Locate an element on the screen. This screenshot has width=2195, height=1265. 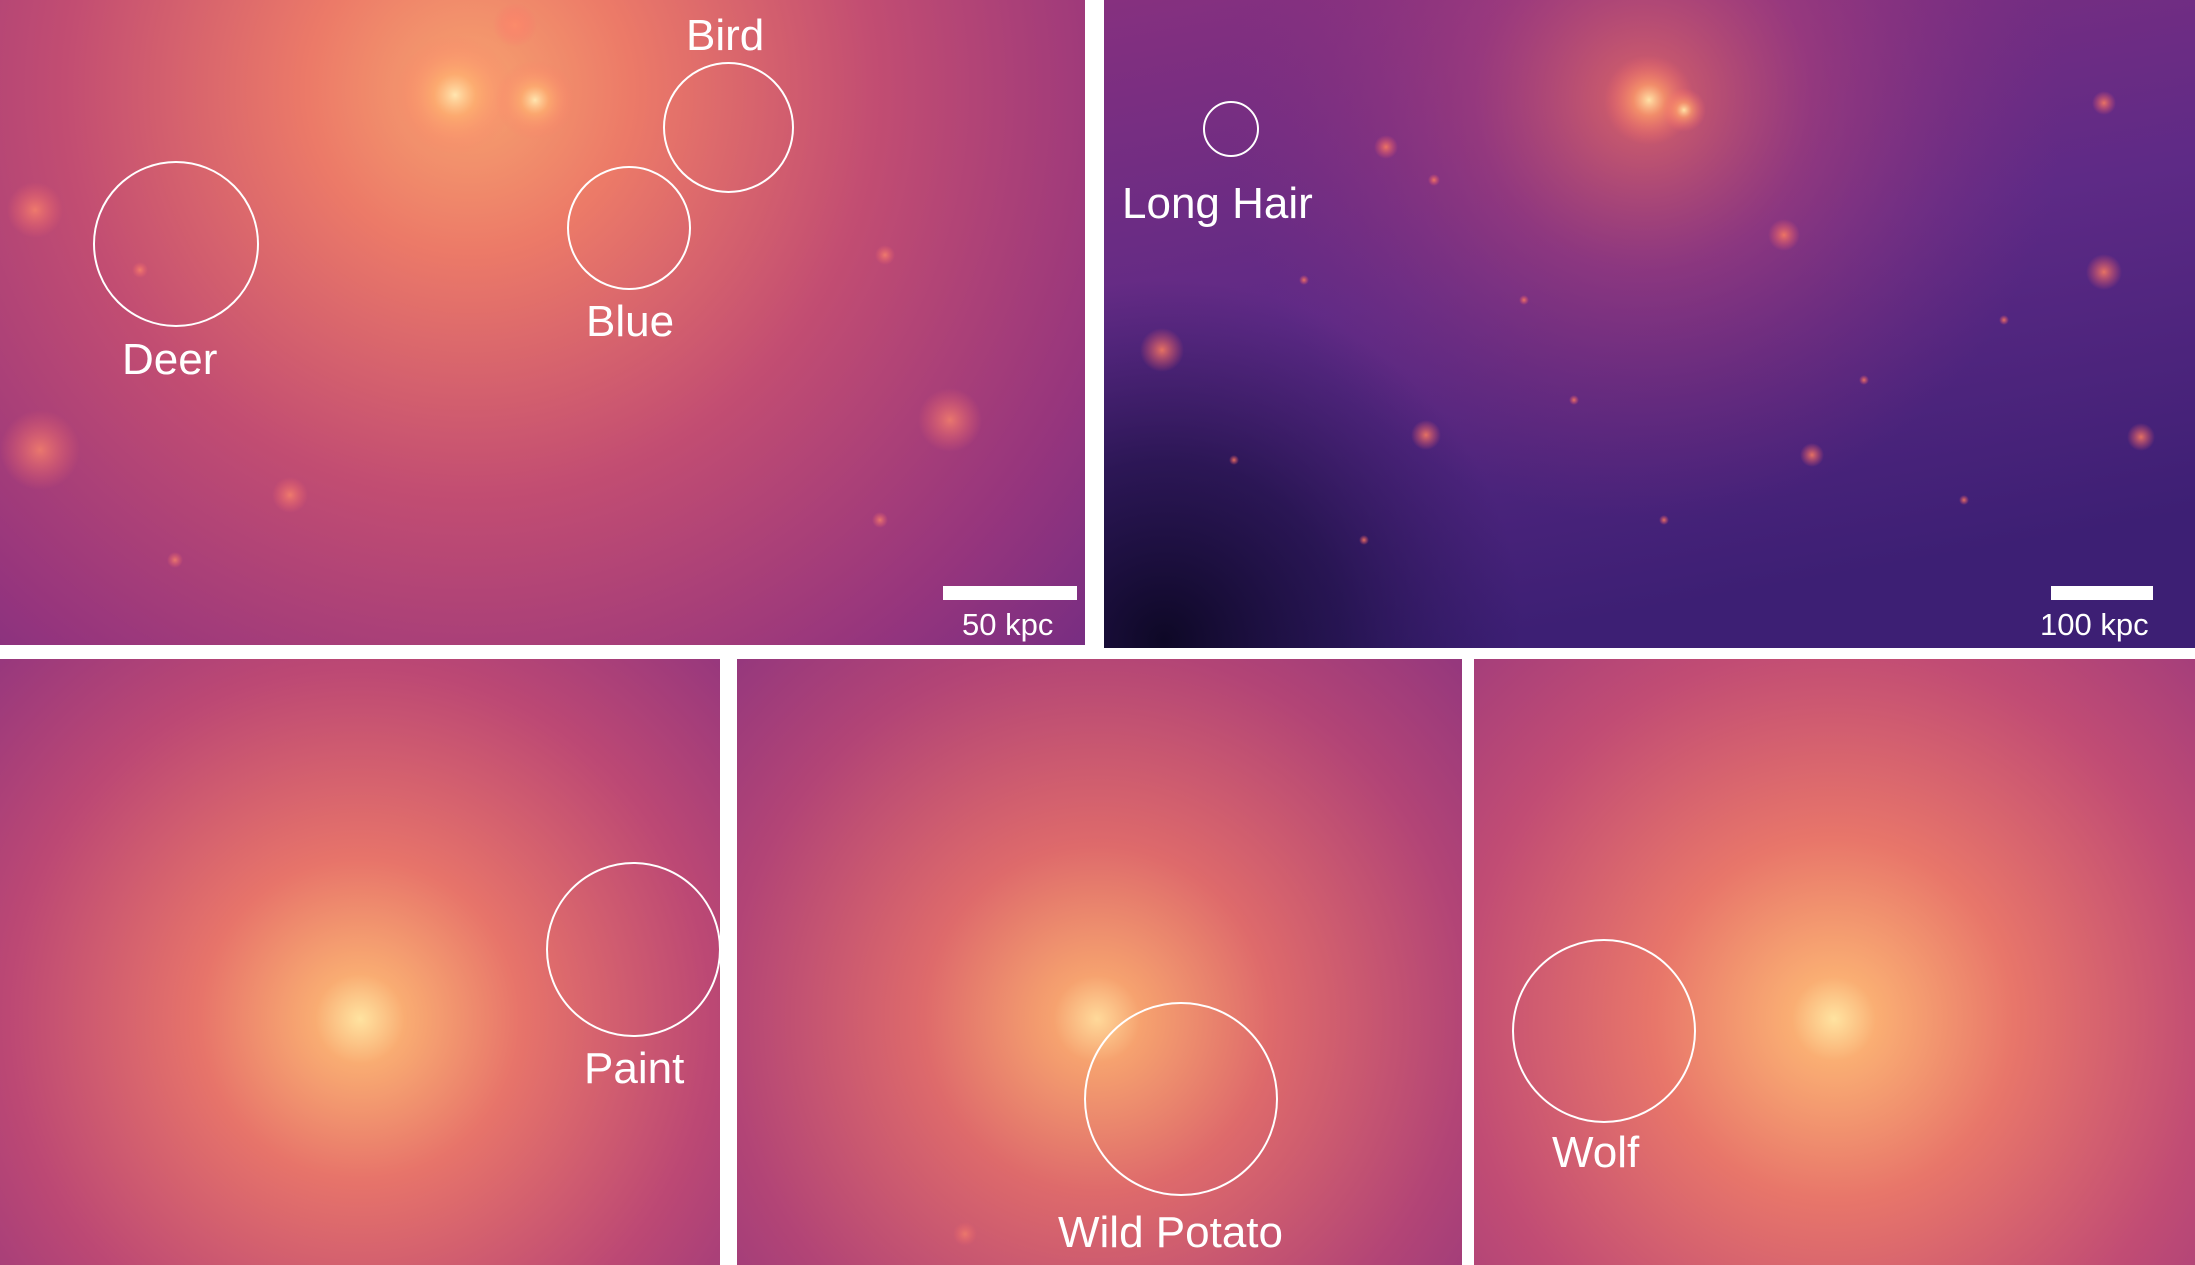
label-deer: Deer is located at coordinates (170, 359).